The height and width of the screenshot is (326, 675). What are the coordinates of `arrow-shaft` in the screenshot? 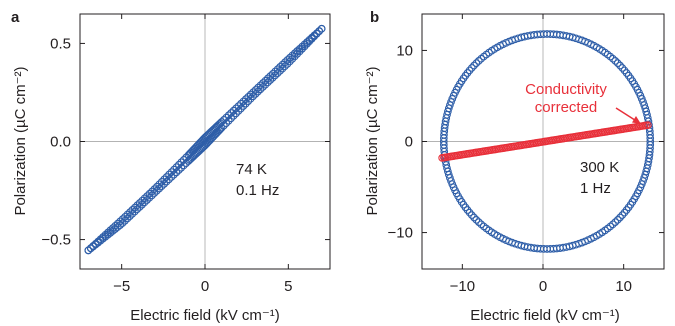 It's located at (626, 115).